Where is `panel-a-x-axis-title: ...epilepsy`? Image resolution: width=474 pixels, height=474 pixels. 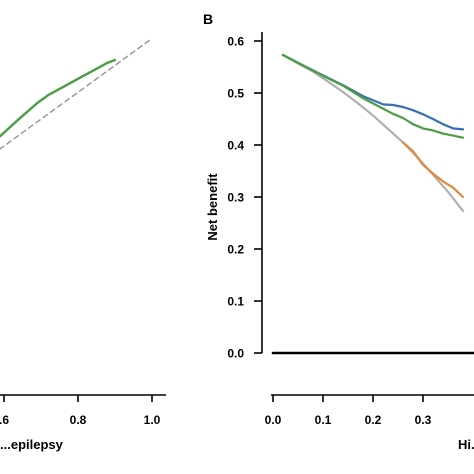 panel-a-x-axis-title: ...epilepsy is located at coordinates (32, 444).